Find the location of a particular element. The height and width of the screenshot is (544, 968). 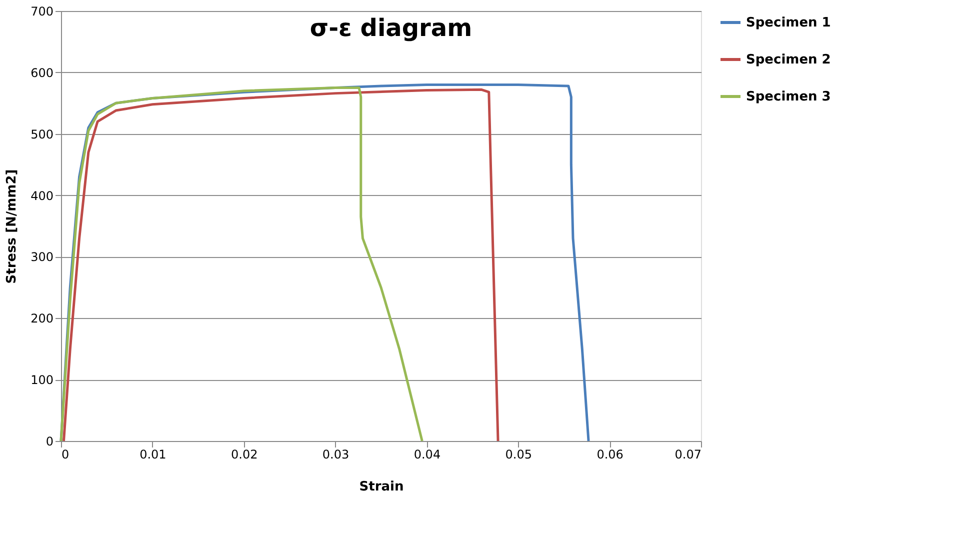

chart-title: σ-ε diagram is located at coordinates (391, 28).